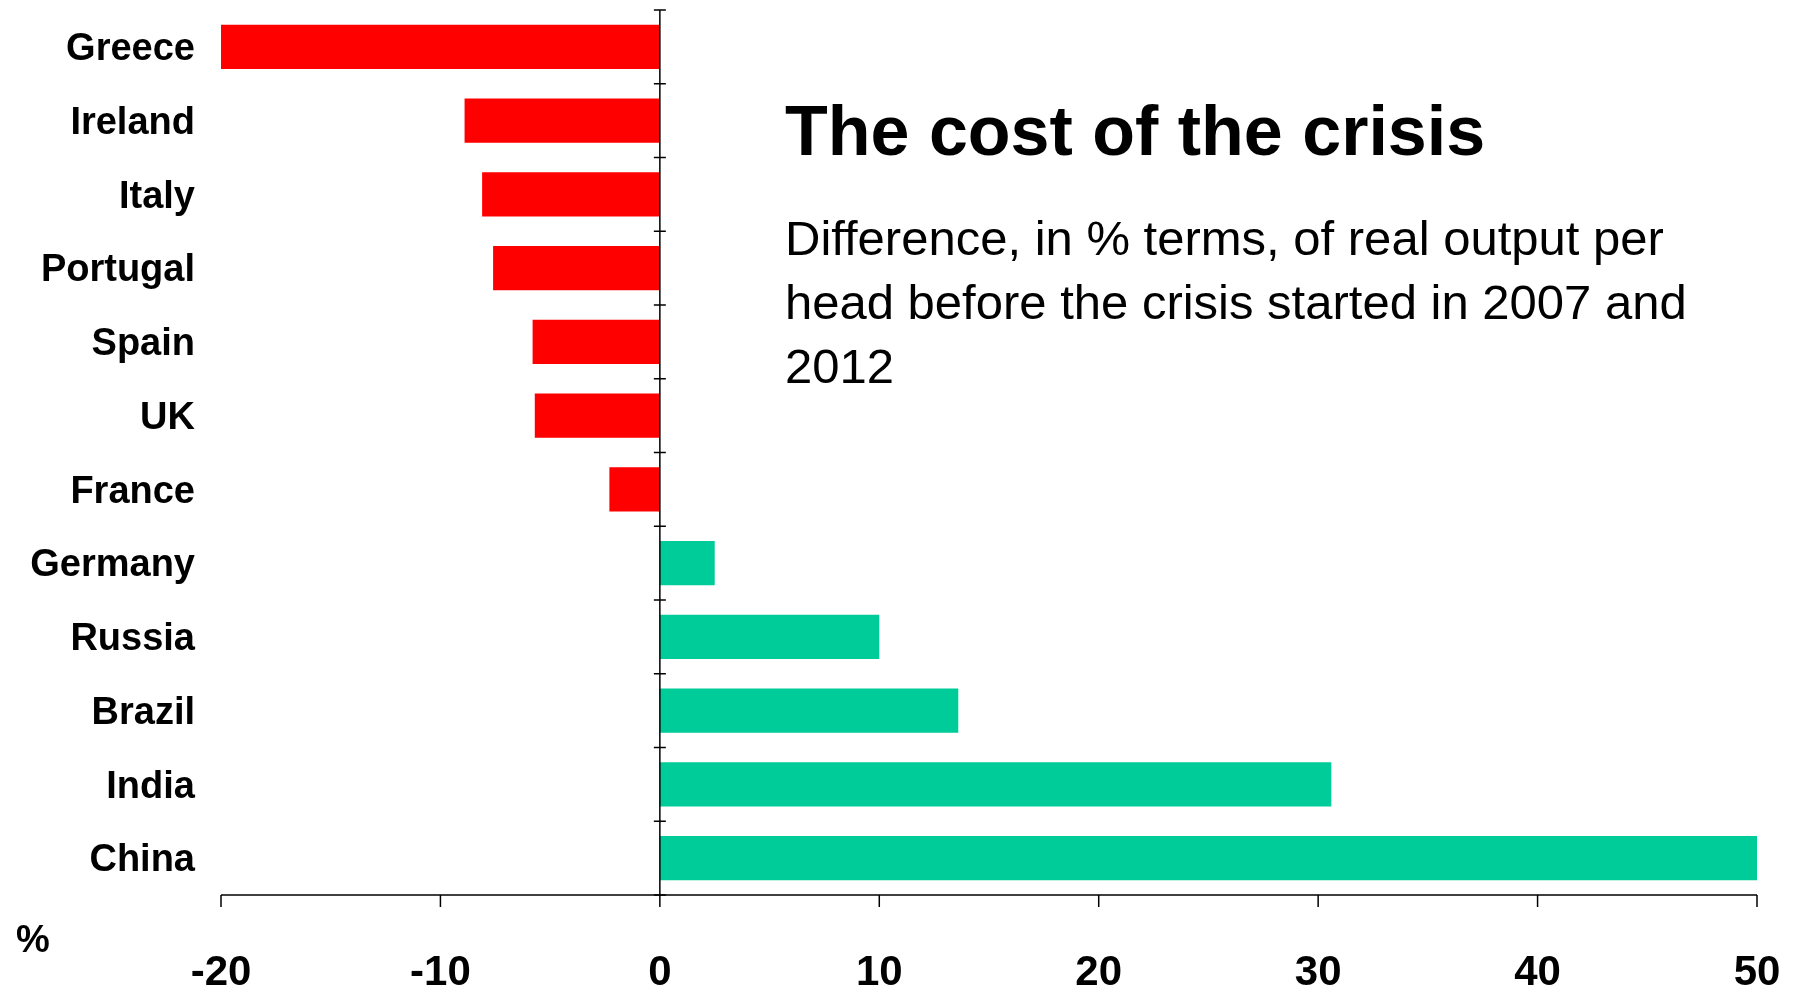 The height and width of the screenshot is (991, 1799). What do you see at coordinates (132, 489) in the screenshot?
I see `y-tick-label: France` at bounding box center [132, 489].